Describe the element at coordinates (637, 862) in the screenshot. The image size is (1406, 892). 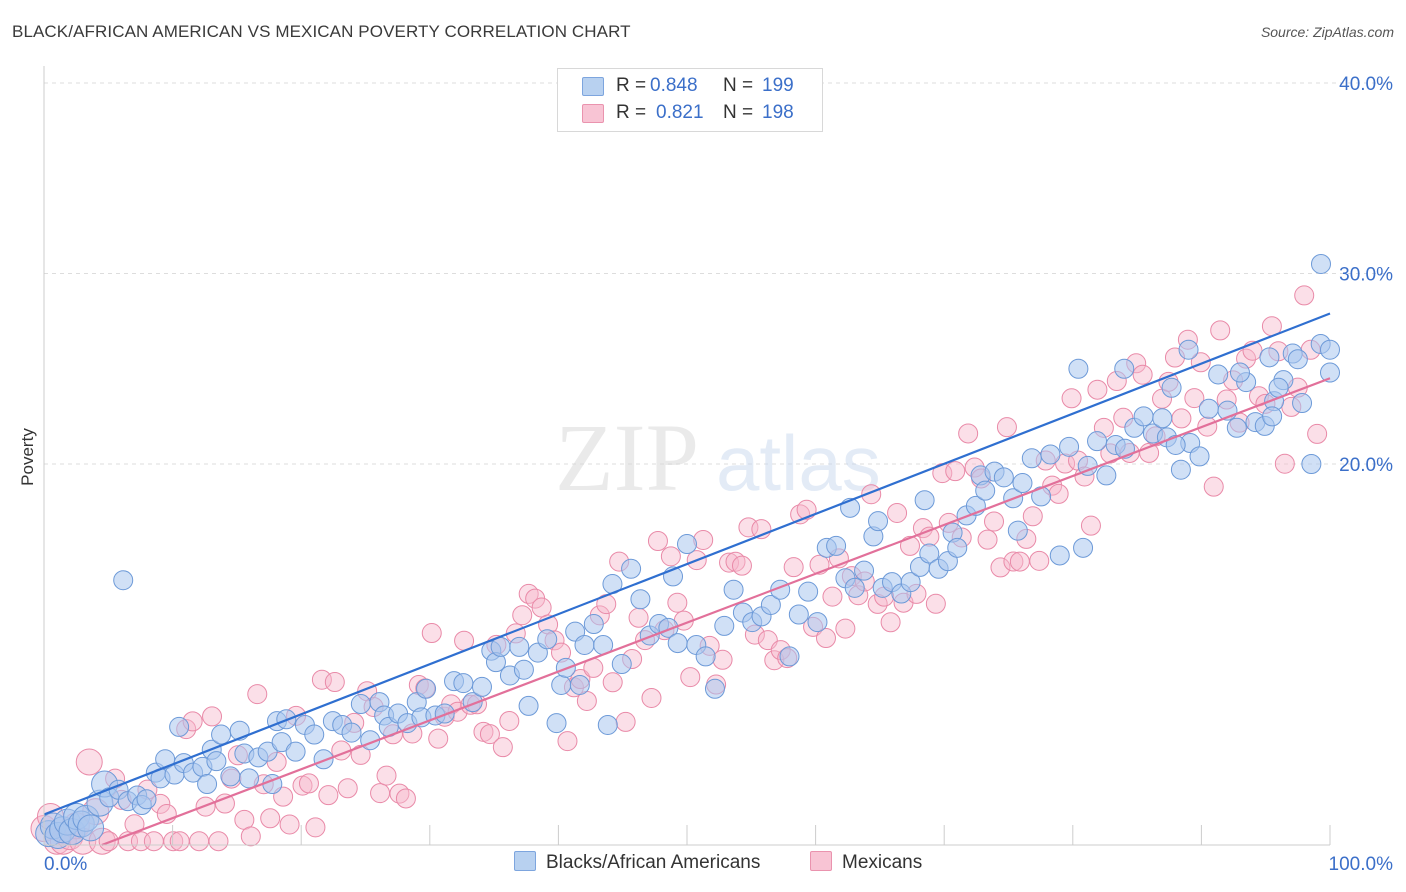
I see `bottom-legend-blacks: Blacks/African Americans` at that location.